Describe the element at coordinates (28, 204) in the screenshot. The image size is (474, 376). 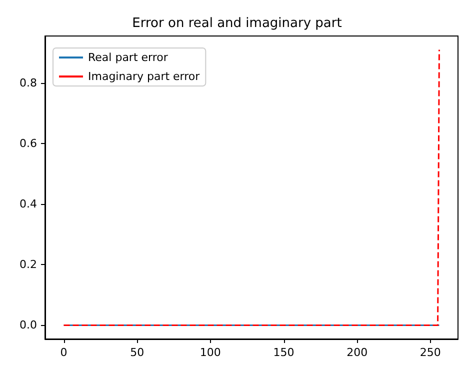
I see `y-tick-label: 0.4` at that location.